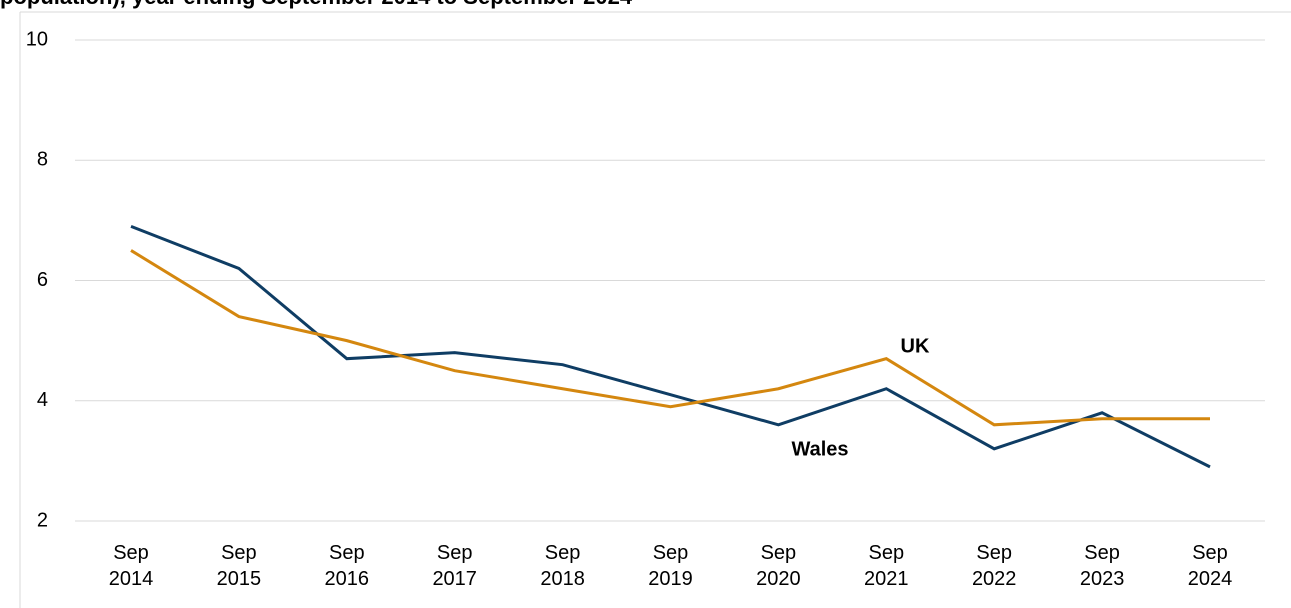  I want to click on x-tick-label: Sep 2014, so click(131, 566).